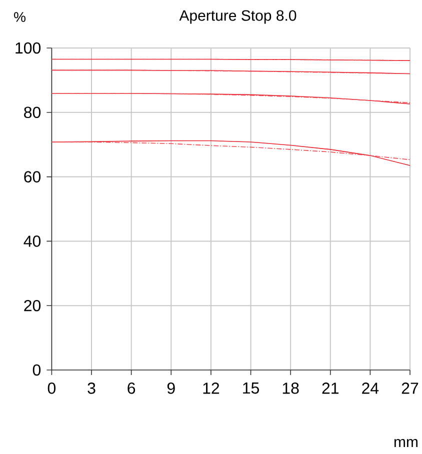 Image resolution: width=422 pixels, height=454 pixels. I want to click on x-tick-label: 3, so click(92, 388).